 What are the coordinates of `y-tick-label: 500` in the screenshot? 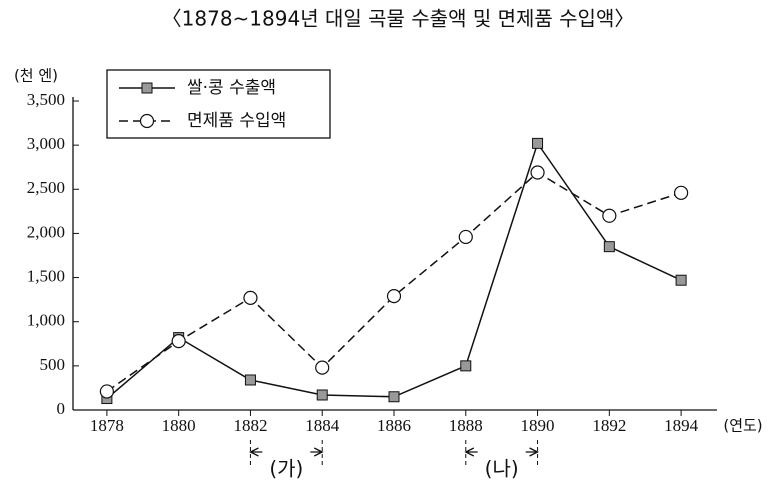 It's located at (53, 364).